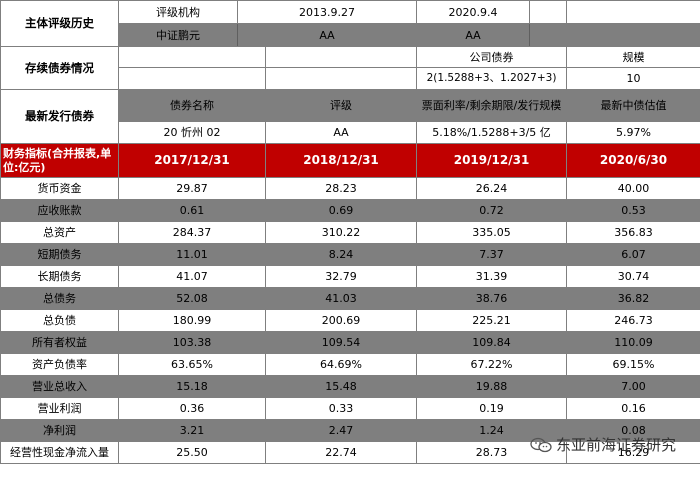  What do you see at coordinates (633, 276) in the screenshot?
I see `cell-value: 30.74` at bounding box center [633, 276].